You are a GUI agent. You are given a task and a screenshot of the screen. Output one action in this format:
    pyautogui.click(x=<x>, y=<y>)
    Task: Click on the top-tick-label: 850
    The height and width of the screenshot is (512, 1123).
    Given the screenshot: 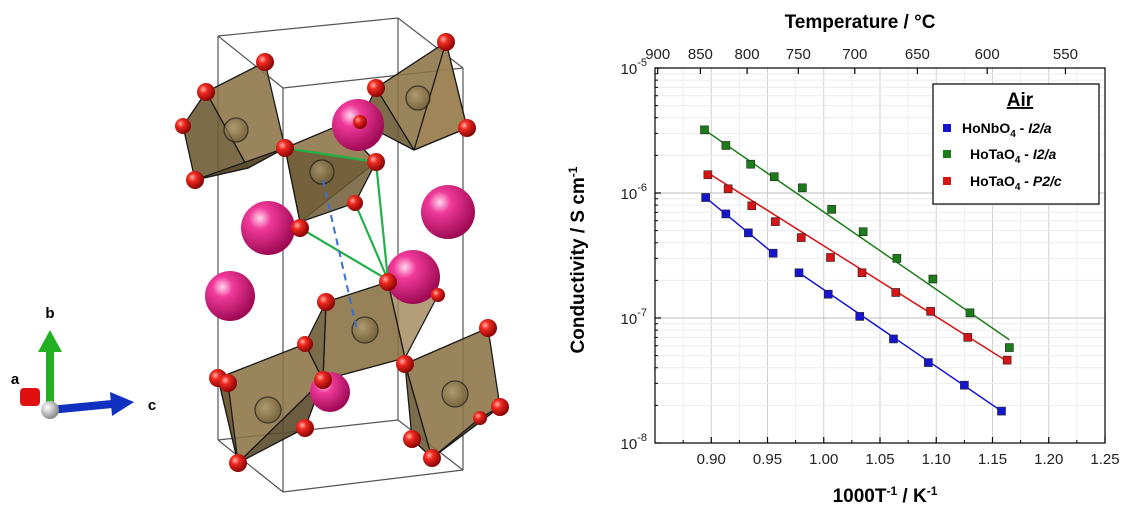 What is the action you would take?
    pyautogui.click(x=700, y=54)
    